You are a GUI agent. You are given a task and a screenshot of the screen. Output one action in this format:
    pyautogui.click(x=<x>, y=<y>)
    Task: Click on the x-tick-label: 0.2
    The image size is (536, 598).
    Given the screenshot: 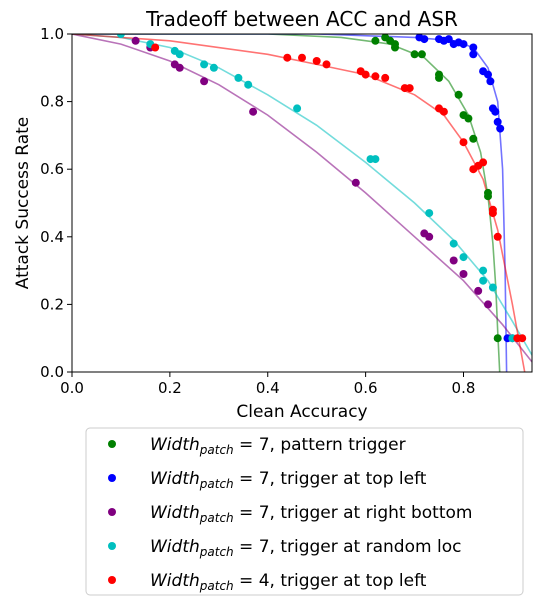 What is the action you would take?
    pyautogui.click(x=170, y=388)
    